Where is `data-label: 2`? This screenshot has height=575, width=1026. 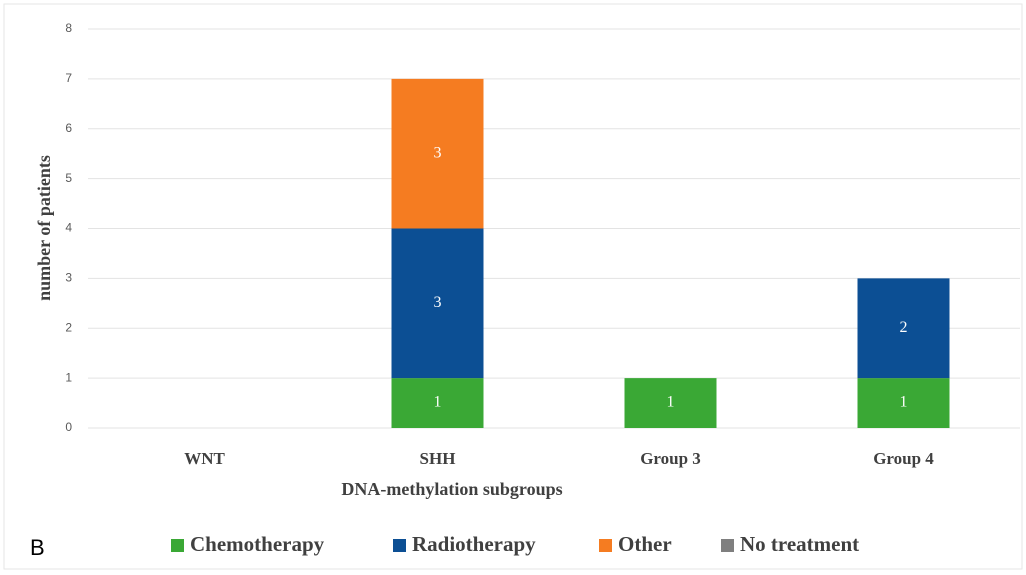 data-label: 2 is located at coordinates (904, 327).